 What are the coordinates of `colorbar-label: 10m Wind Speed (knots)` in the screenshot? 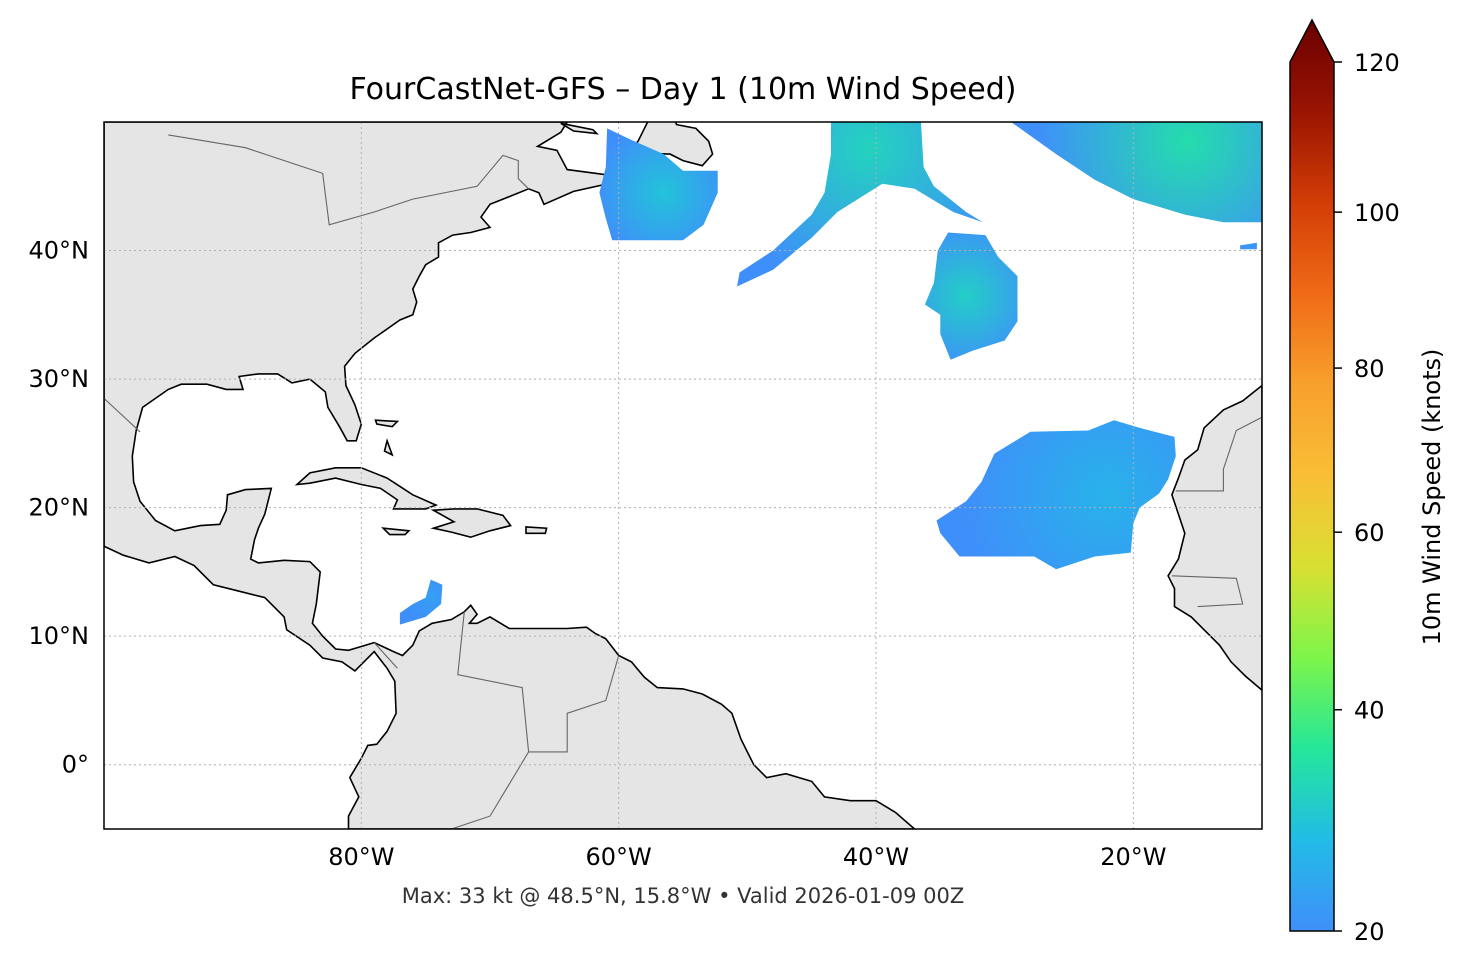 It's located at (1432, 497).